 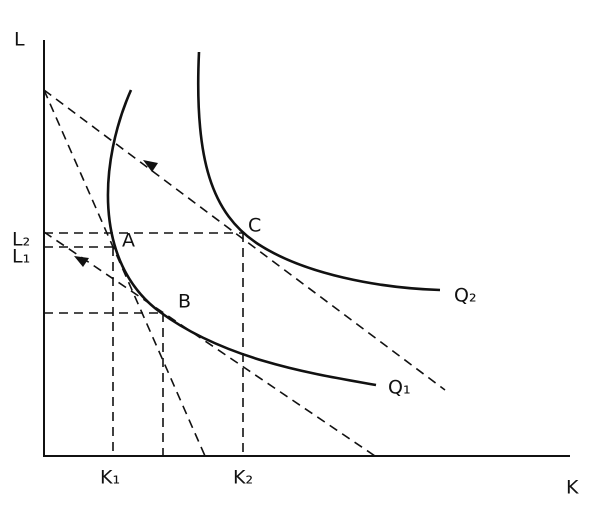 I want to click on curve-label: Q₂, so click(x=465, y=296).